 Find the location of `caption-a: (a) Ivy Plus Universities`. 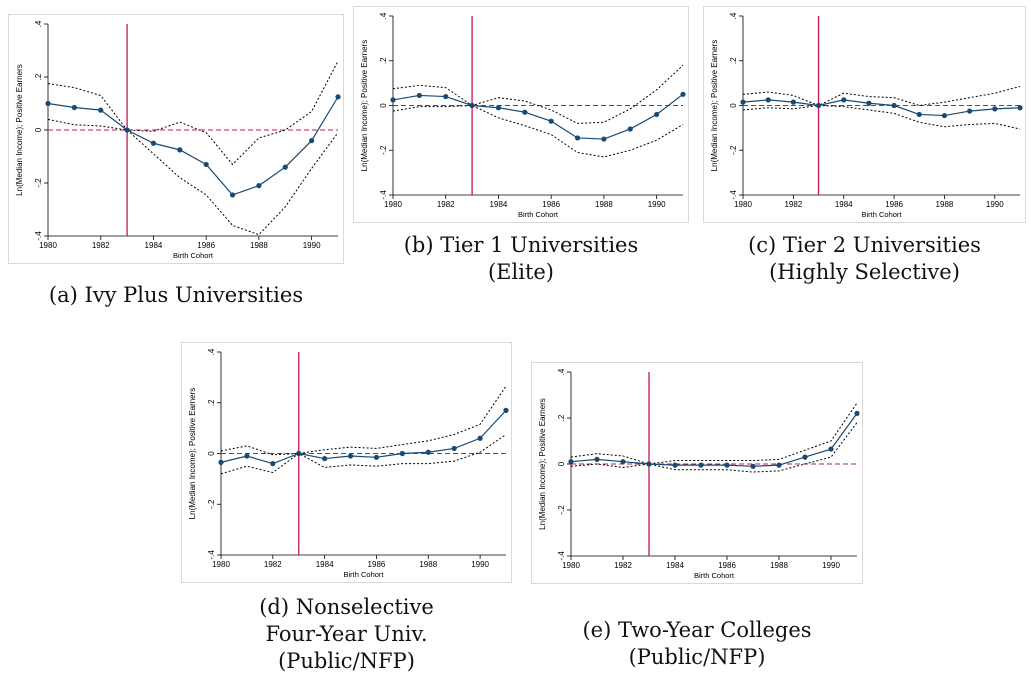

caption-a: (a) Ivy Plus Universities is located at coordinates (176, 295).